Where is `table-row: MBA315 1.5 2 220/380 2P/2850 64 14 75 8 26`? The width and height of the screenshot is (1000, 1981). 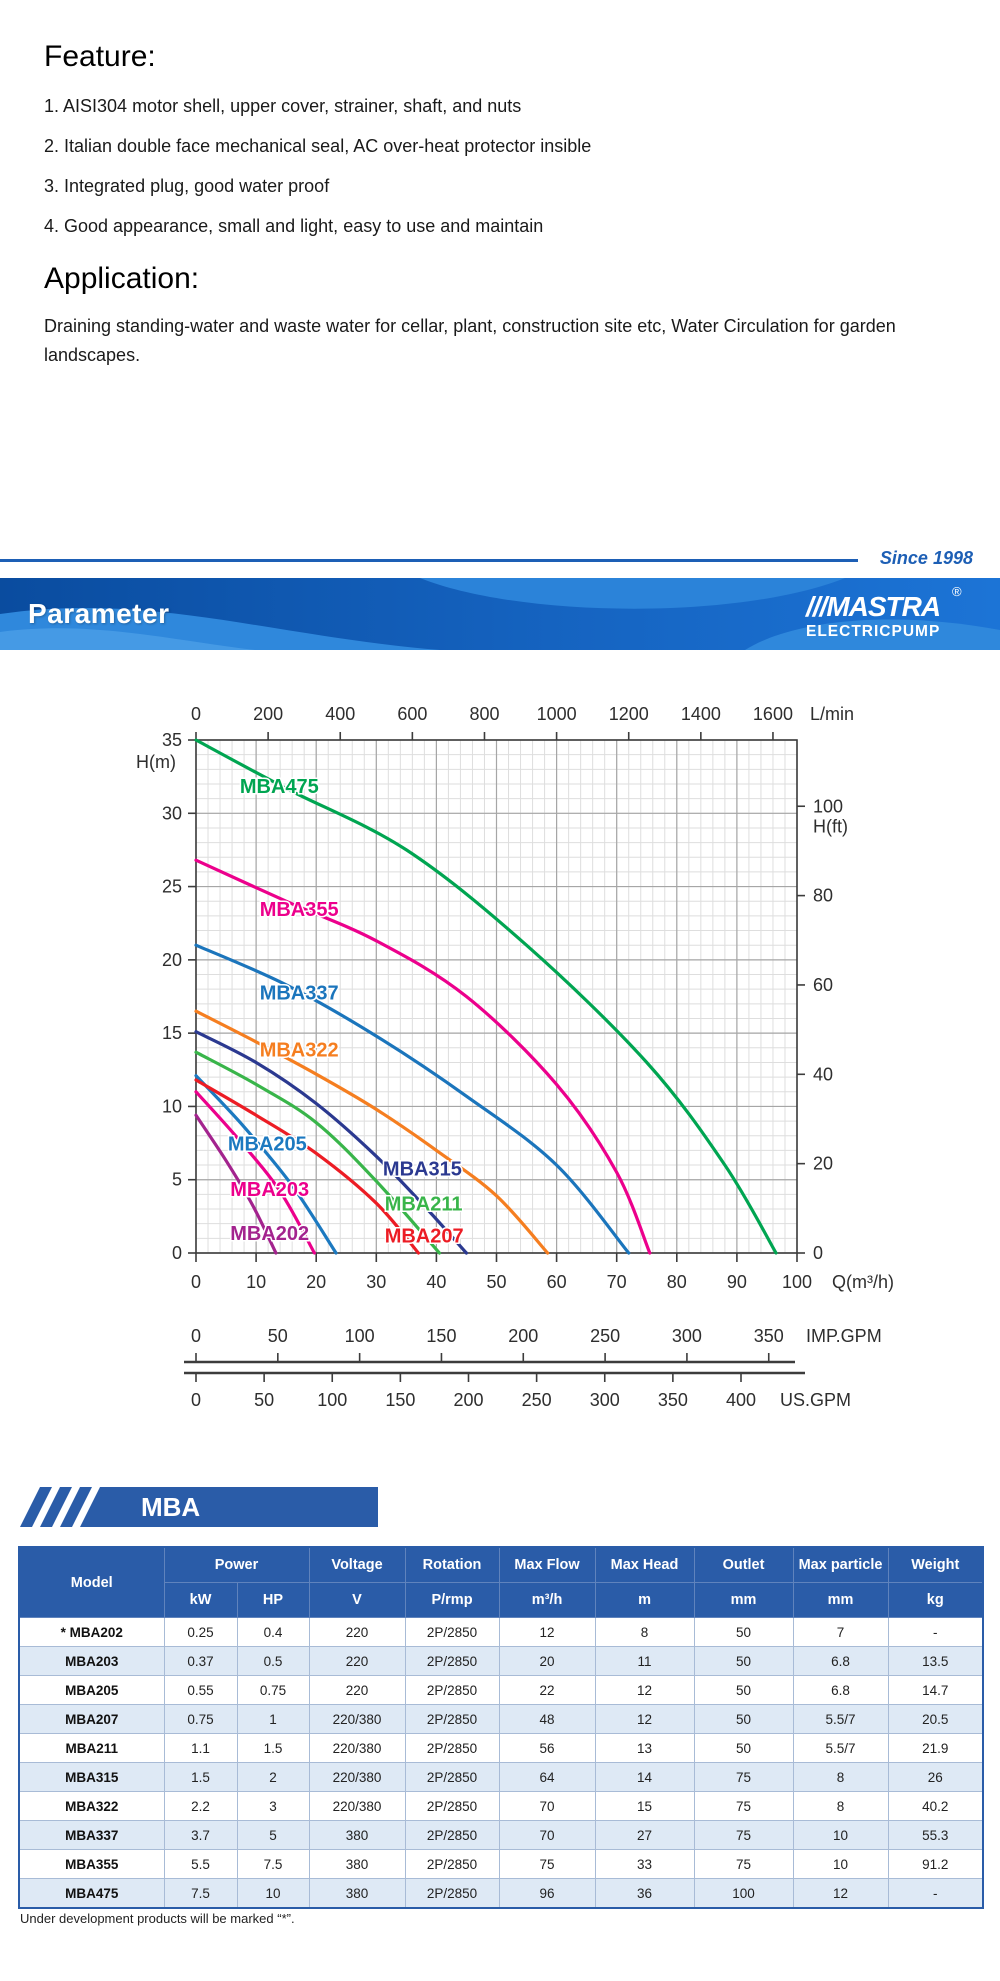
table-row: MBA315 1.5 2 220/380 2P/2850 64 14 75 8 26 is located at coordinates (501, 1777).